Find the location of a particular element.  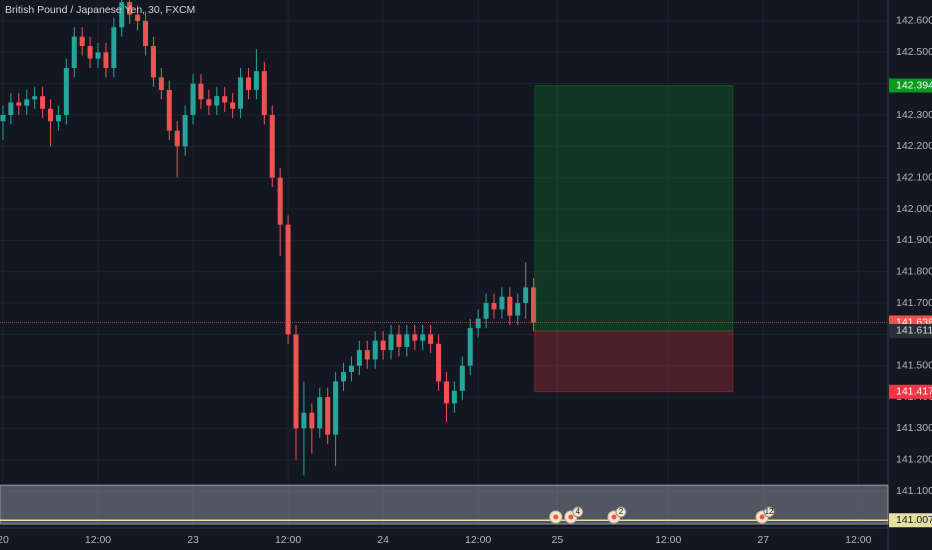

loss-zone is located at coordinates (634, 361).